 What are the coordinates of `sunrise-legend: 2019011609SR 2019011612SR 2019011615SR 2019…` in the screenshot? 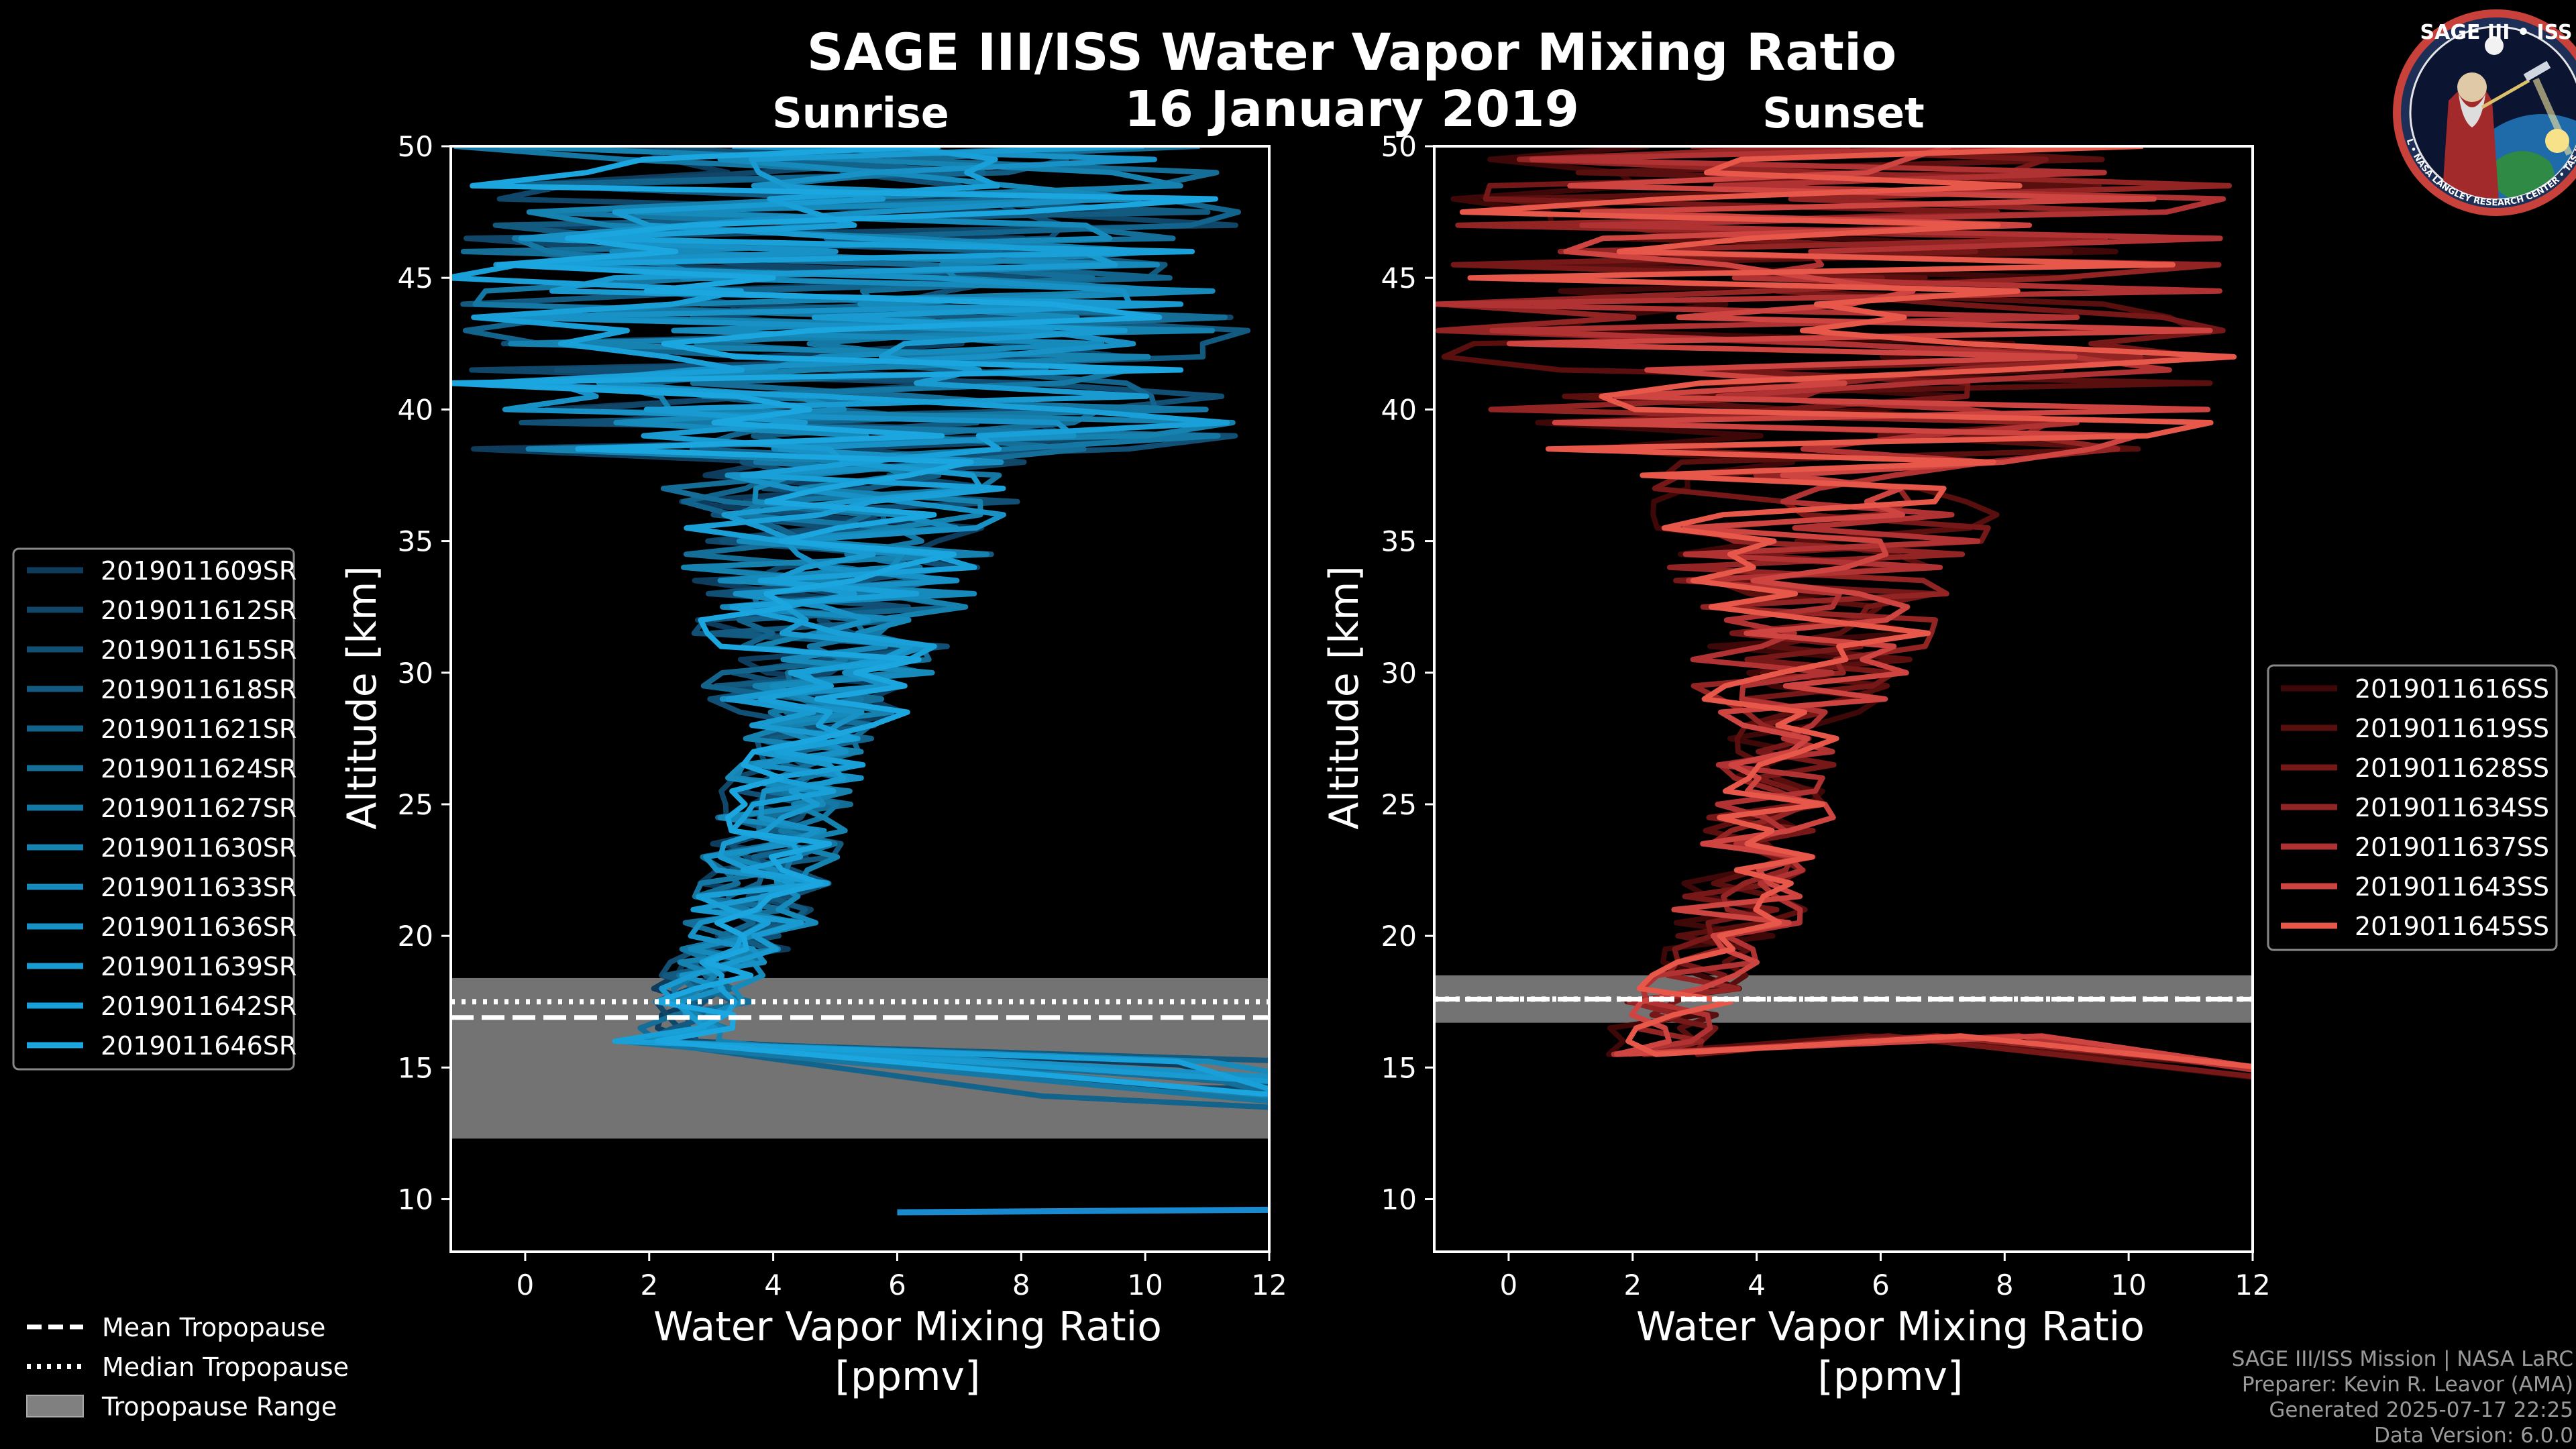 It's located at (154, 809).